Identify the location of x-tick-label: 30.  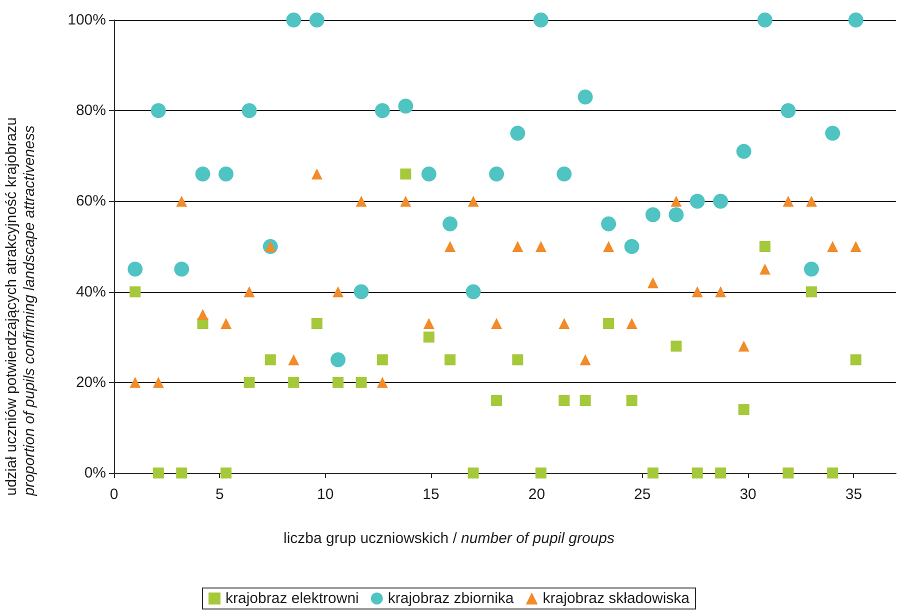
(748, 494).